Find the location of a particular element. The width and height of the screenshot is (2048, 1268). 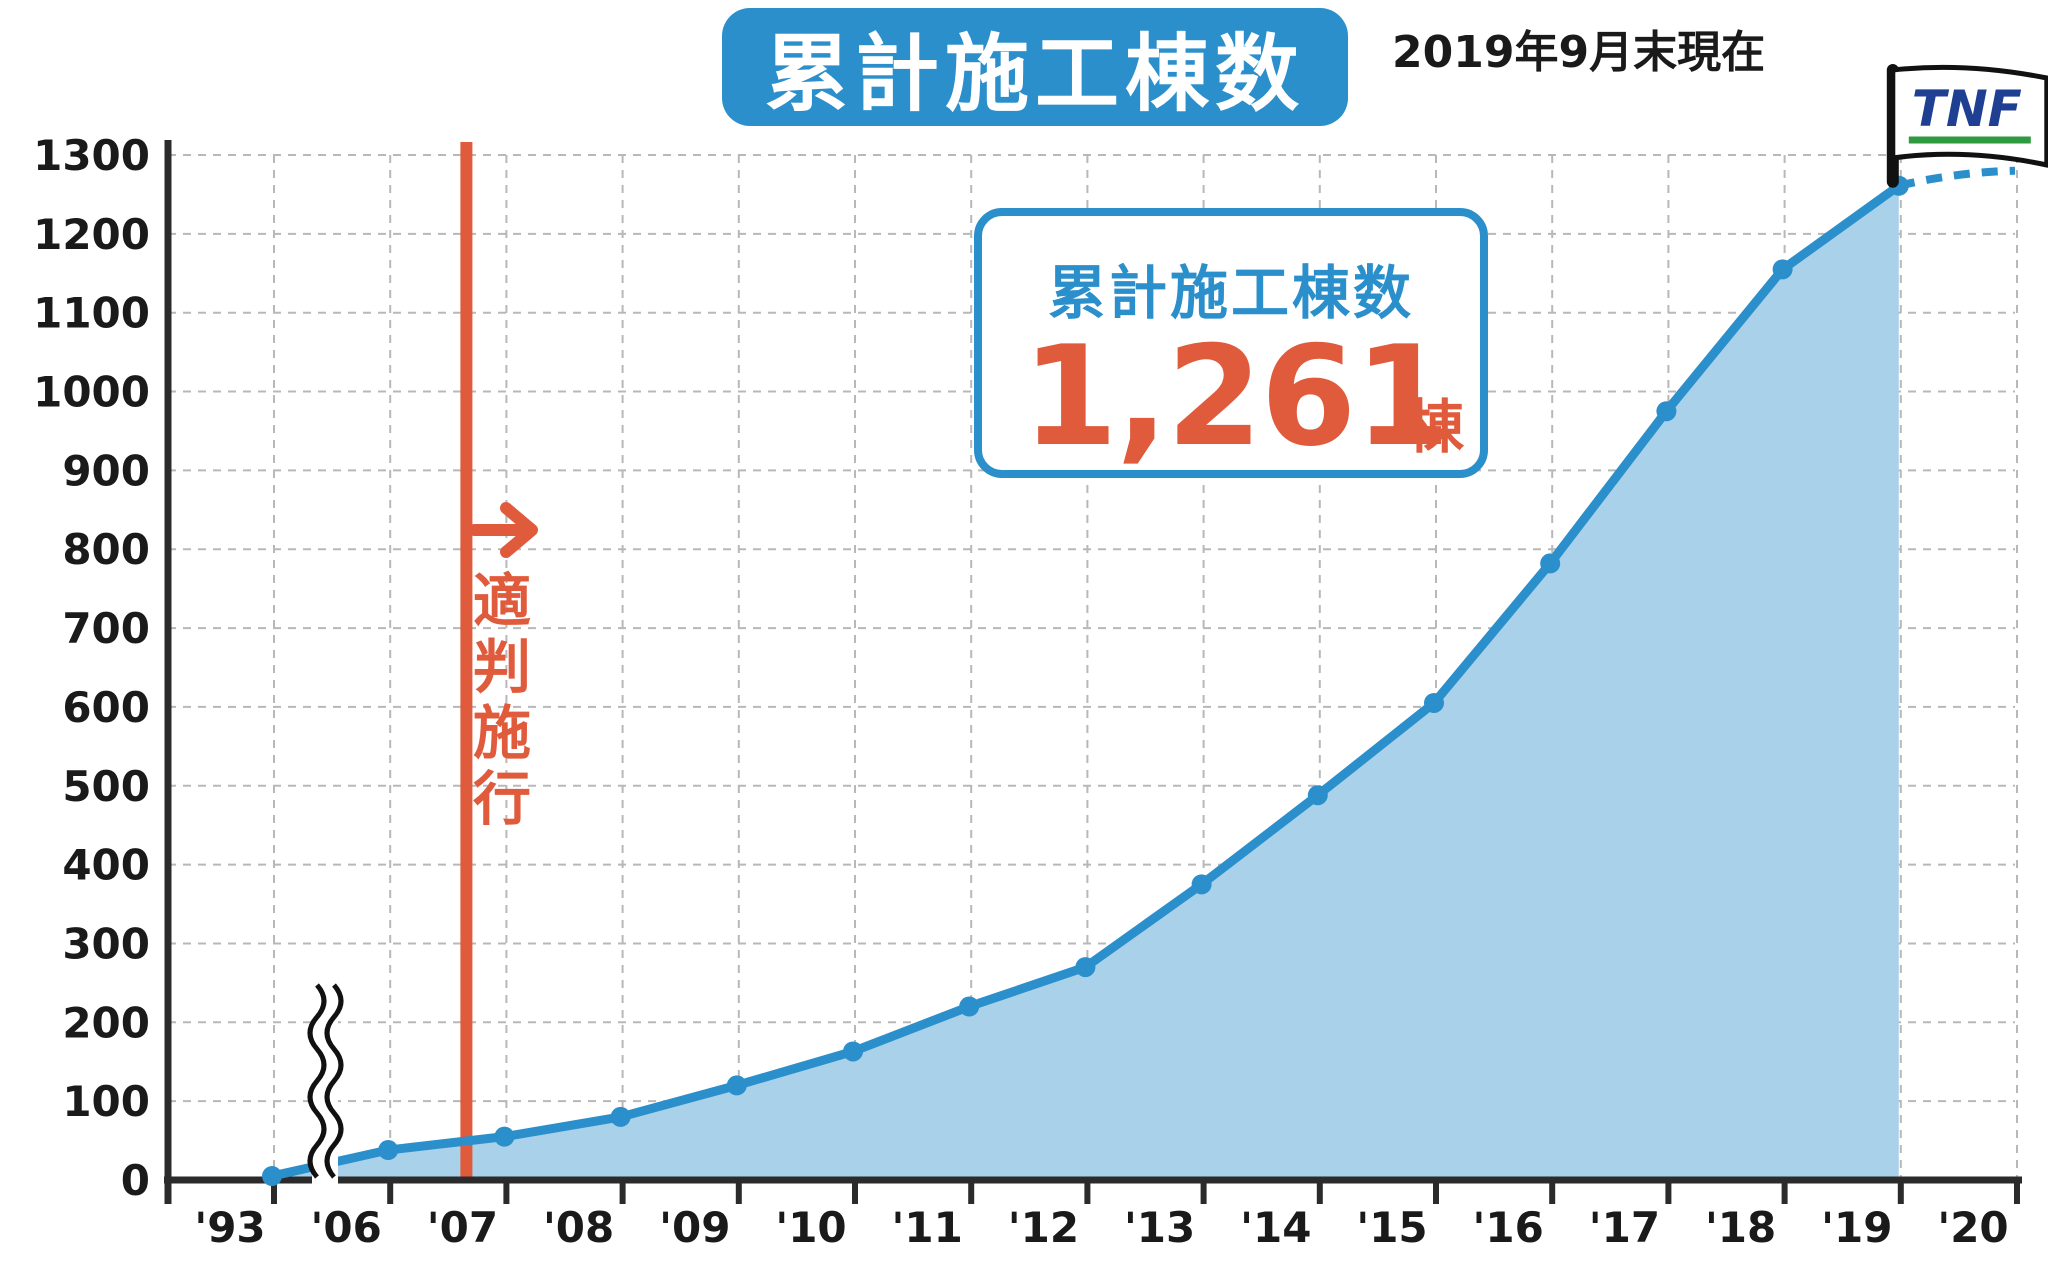

y-tick-label: 1200 is located at coordinates (91, 234).